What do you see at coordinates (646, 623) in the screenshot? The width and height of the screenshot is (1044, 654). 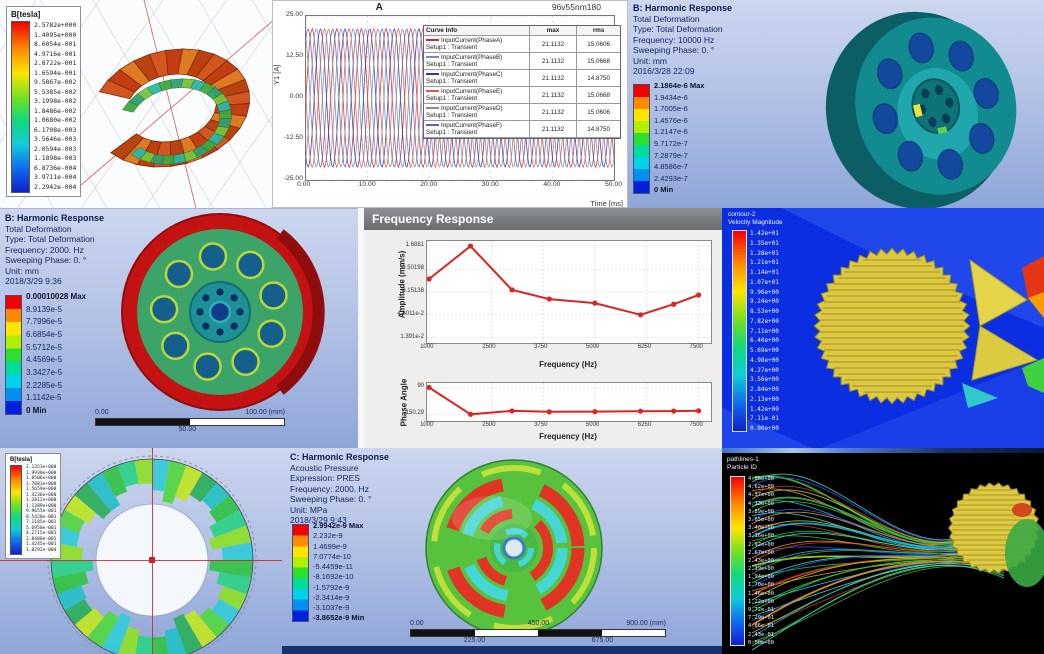 I see `ruler-label: 900.00 (mm)` at bounding box center [646, 623].